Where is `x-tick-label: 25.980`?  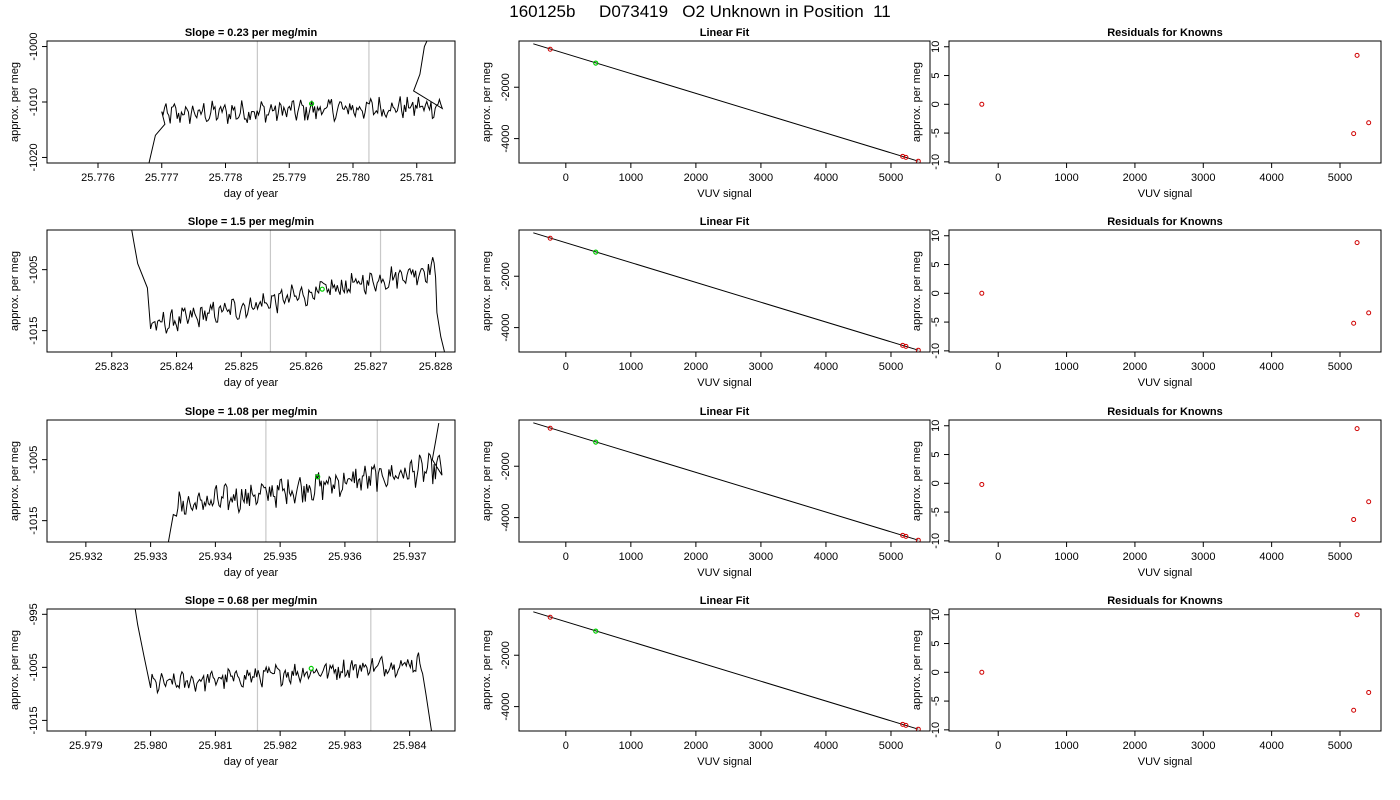
x-tick-label: 25.980 is located at coordinates (151, 746).